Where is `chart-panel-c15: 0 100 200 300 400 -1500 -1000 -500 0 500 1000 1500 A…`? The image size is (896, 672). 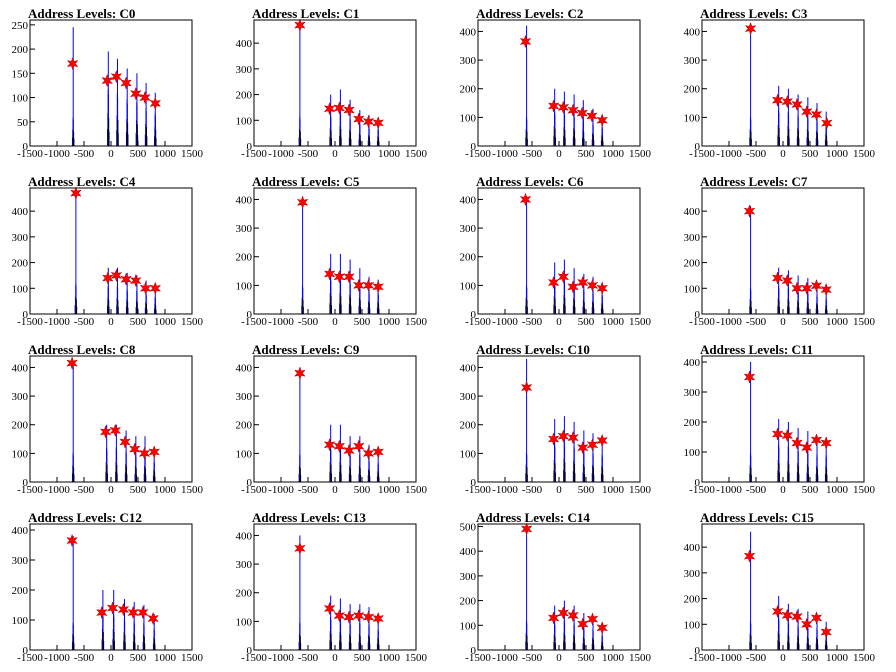 chart-panel-c15: 0 100 200 300 400 -1500 -1000 -500 0 500 1000 1500 A… is located at coordinates (784, 588).